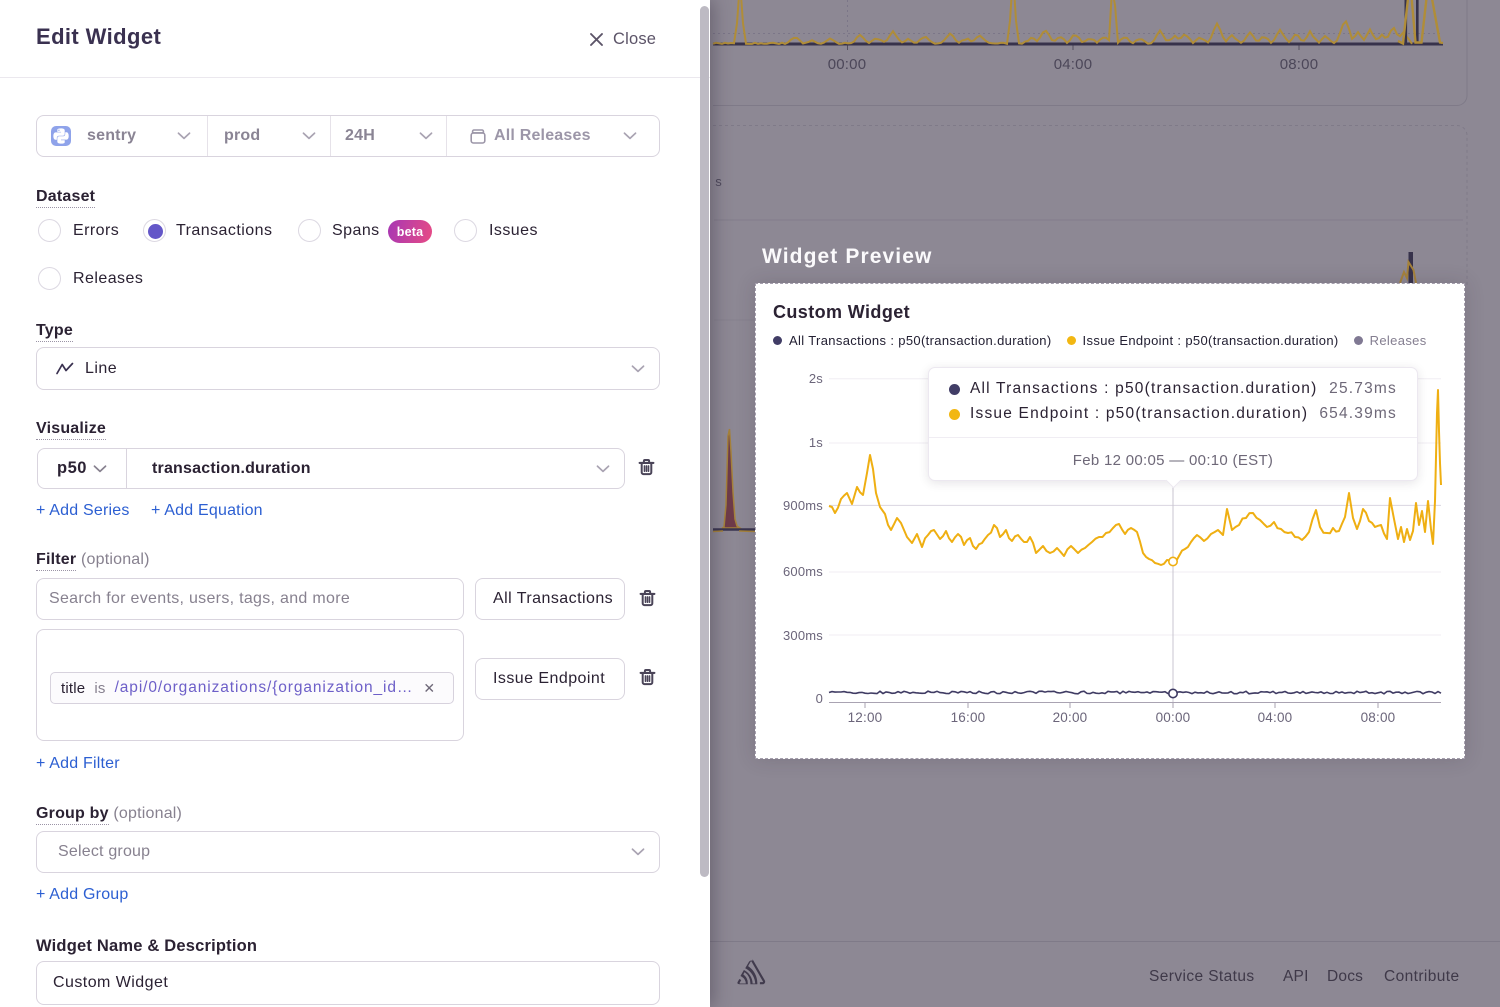 The width and height of the screenshot is (1500, 1007). I want to click on svg-text: Docs, so click(1345, 976).